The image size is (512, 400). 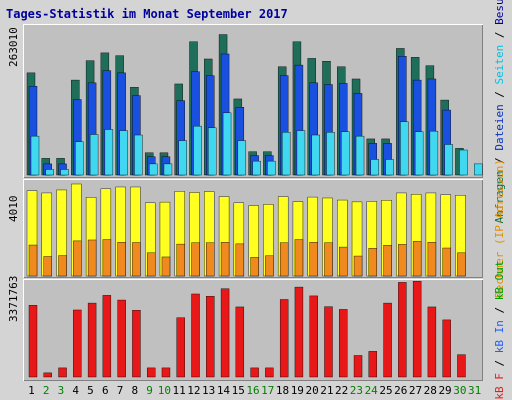 What do you see at coordinates (13, 209) in the screenshot?
I see `ymax-label-middle: 4010` at bounding box center [13, 209].